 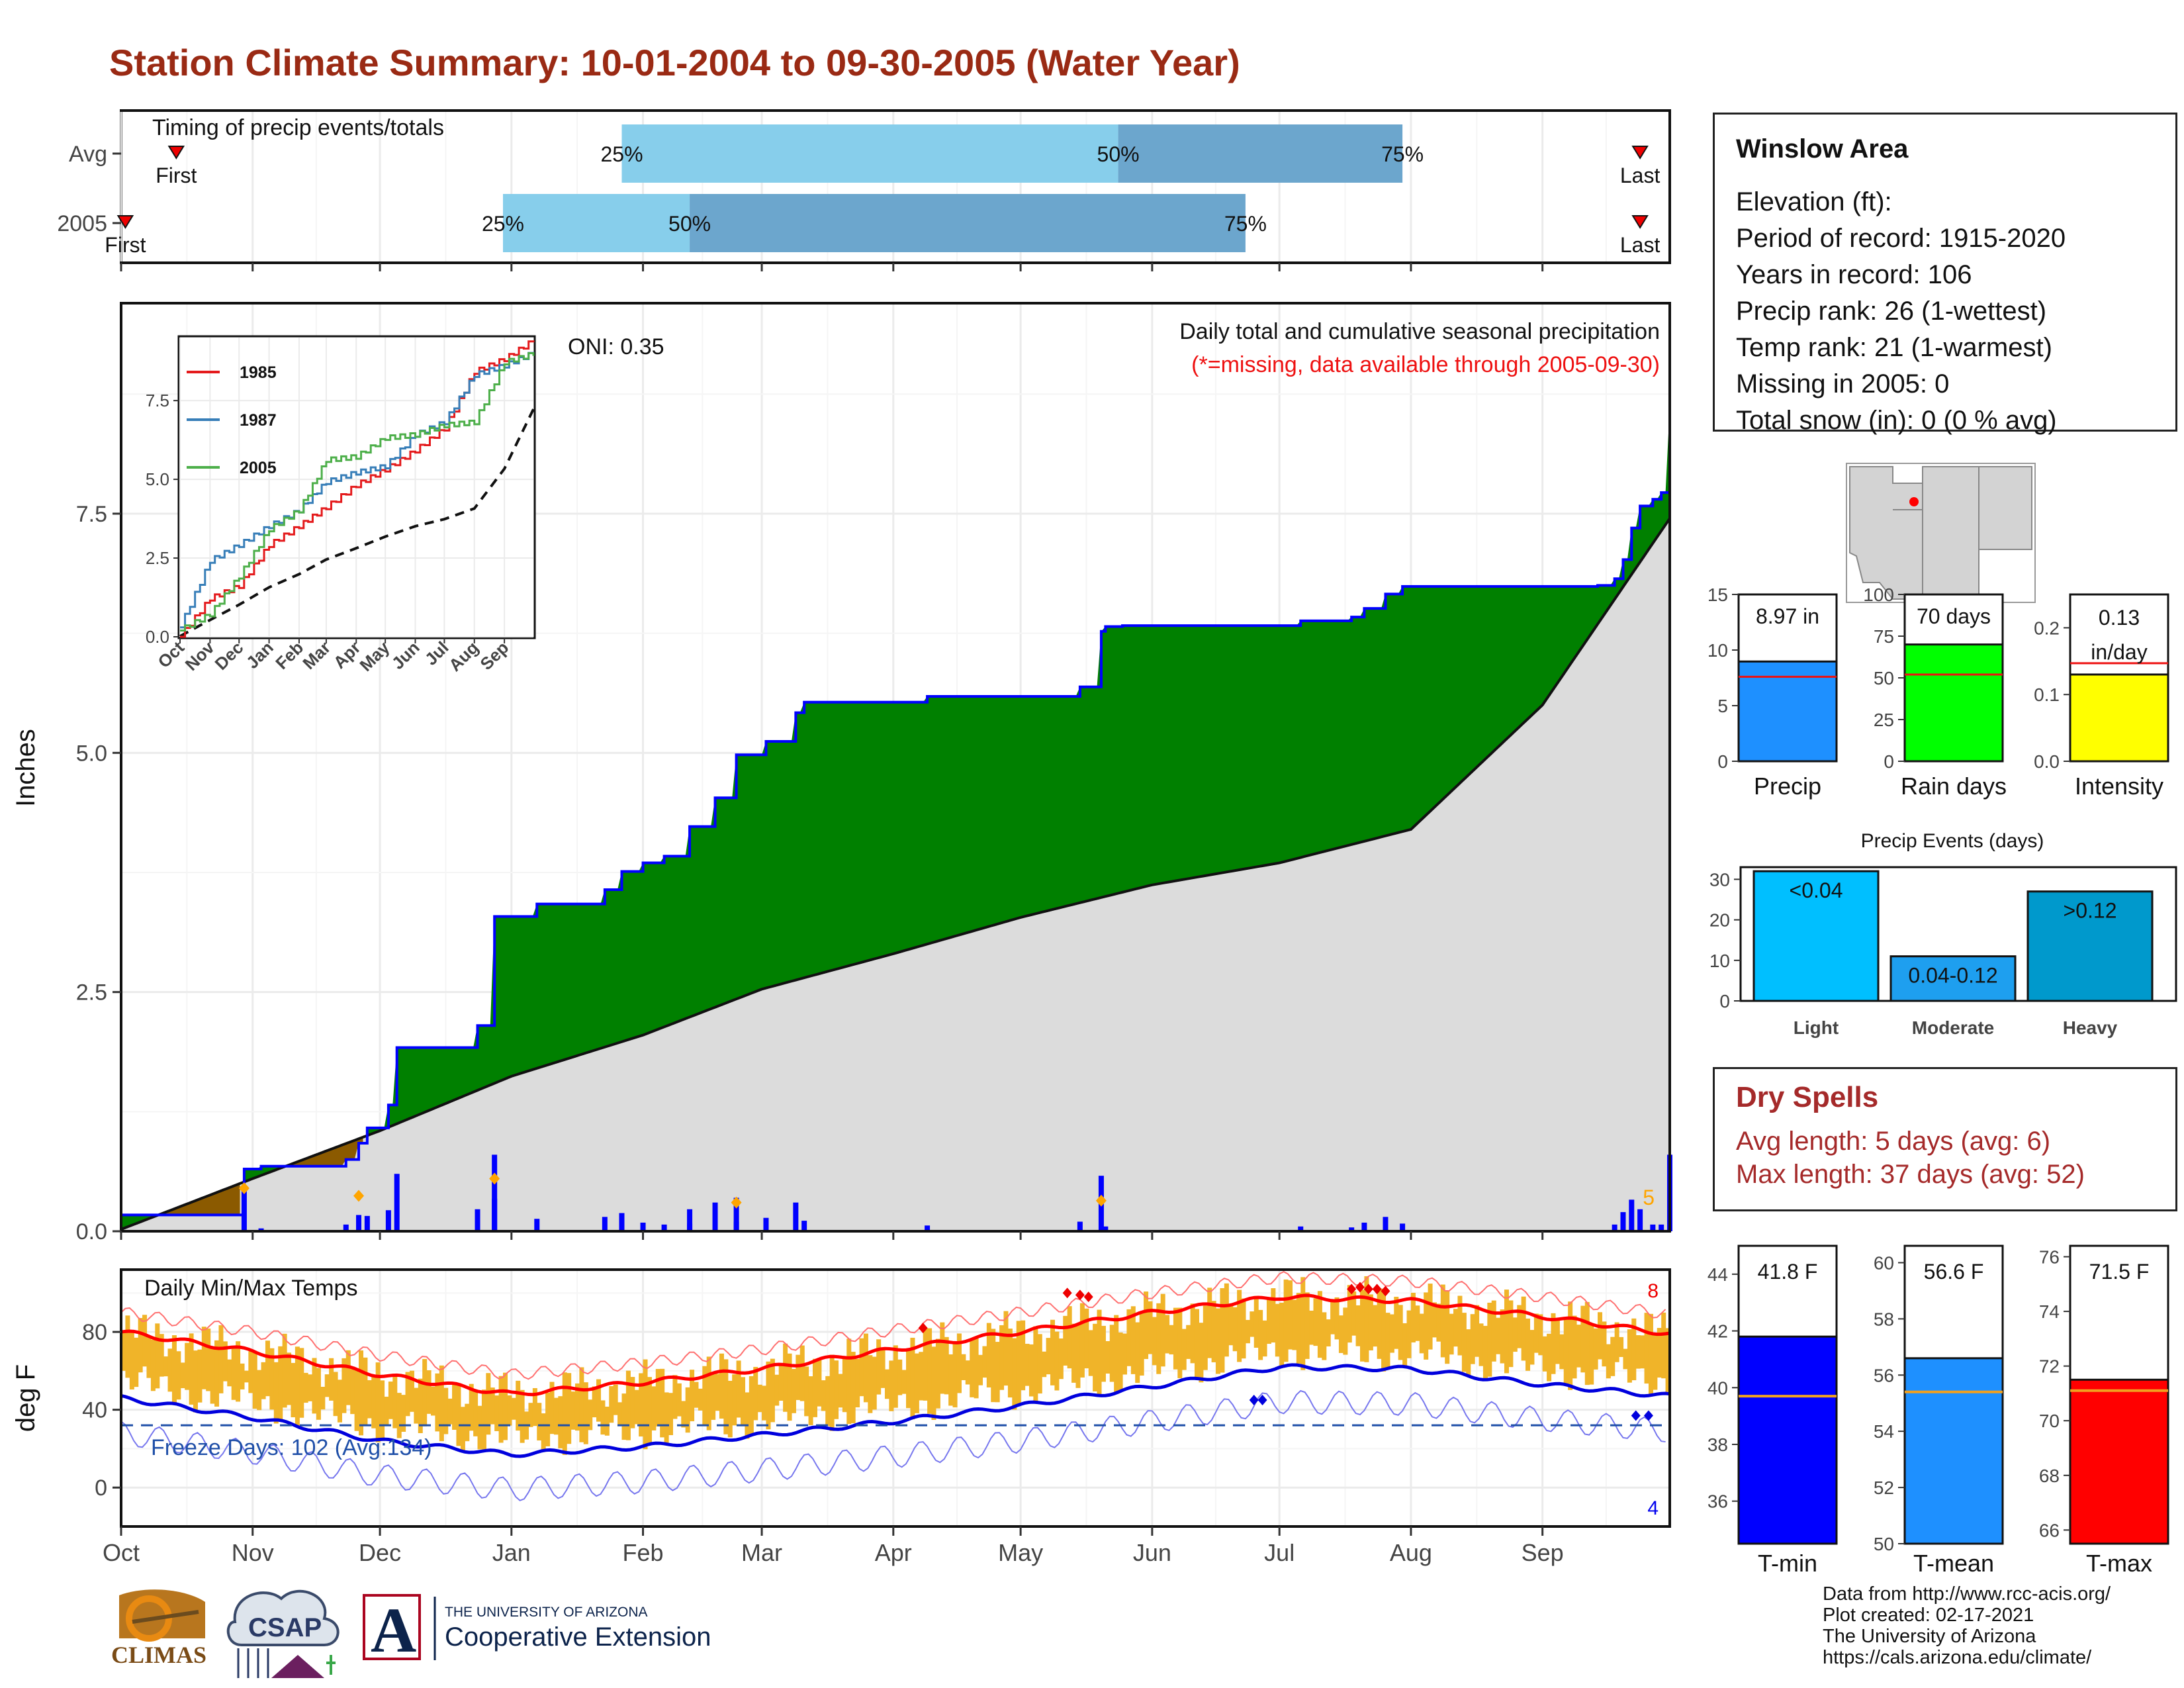 I want to click on month-x-tick-label: Mar, so click(x=761, y=1552).